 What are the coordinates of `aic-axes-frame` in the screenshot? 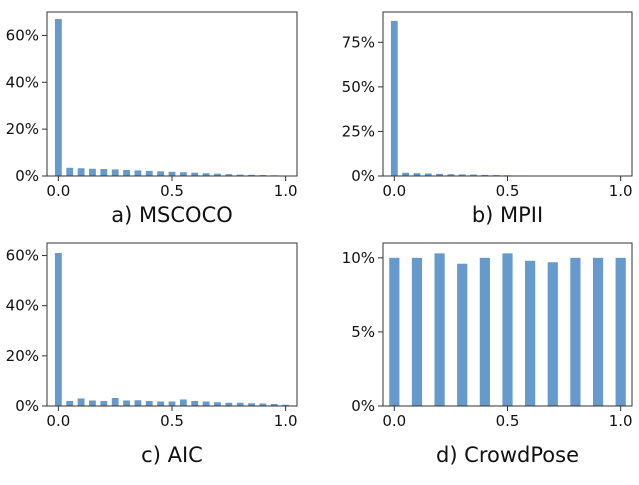 It's located at (172, 324).